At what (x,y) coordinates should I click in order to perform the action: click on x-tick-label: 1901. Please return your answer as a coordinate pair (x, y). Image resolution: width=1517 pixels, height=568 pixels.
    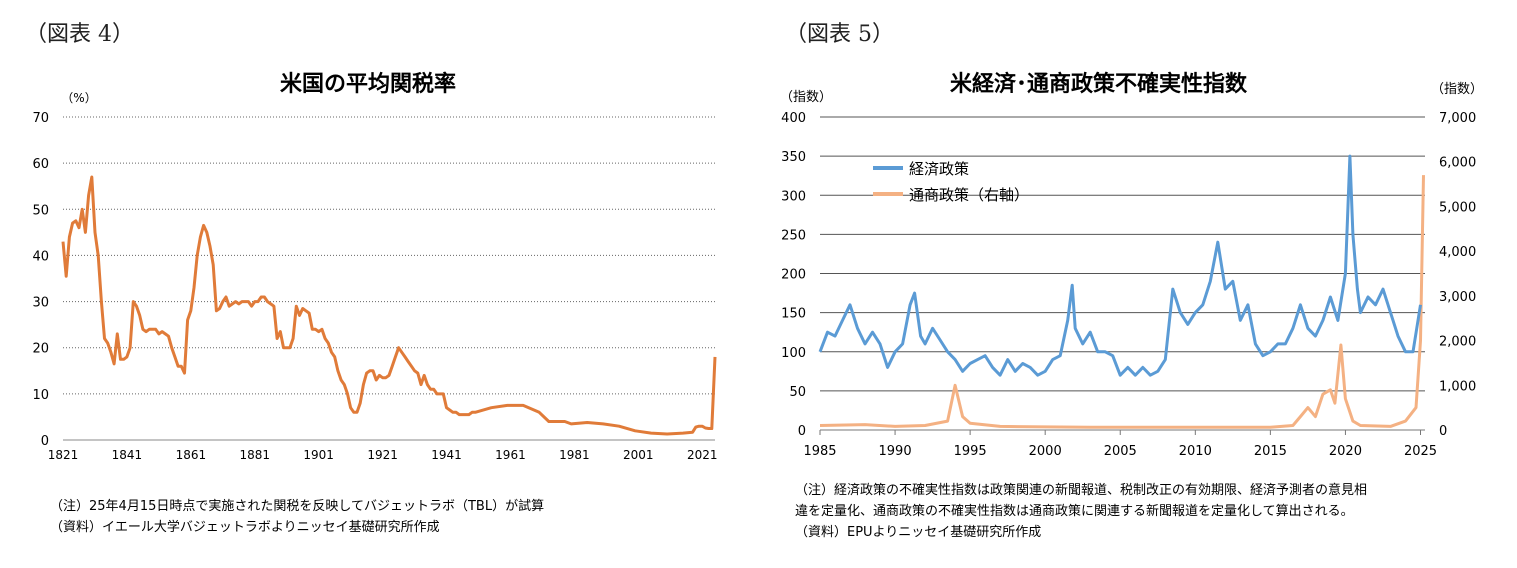
    Looking at the image, I should click on (318, 455).